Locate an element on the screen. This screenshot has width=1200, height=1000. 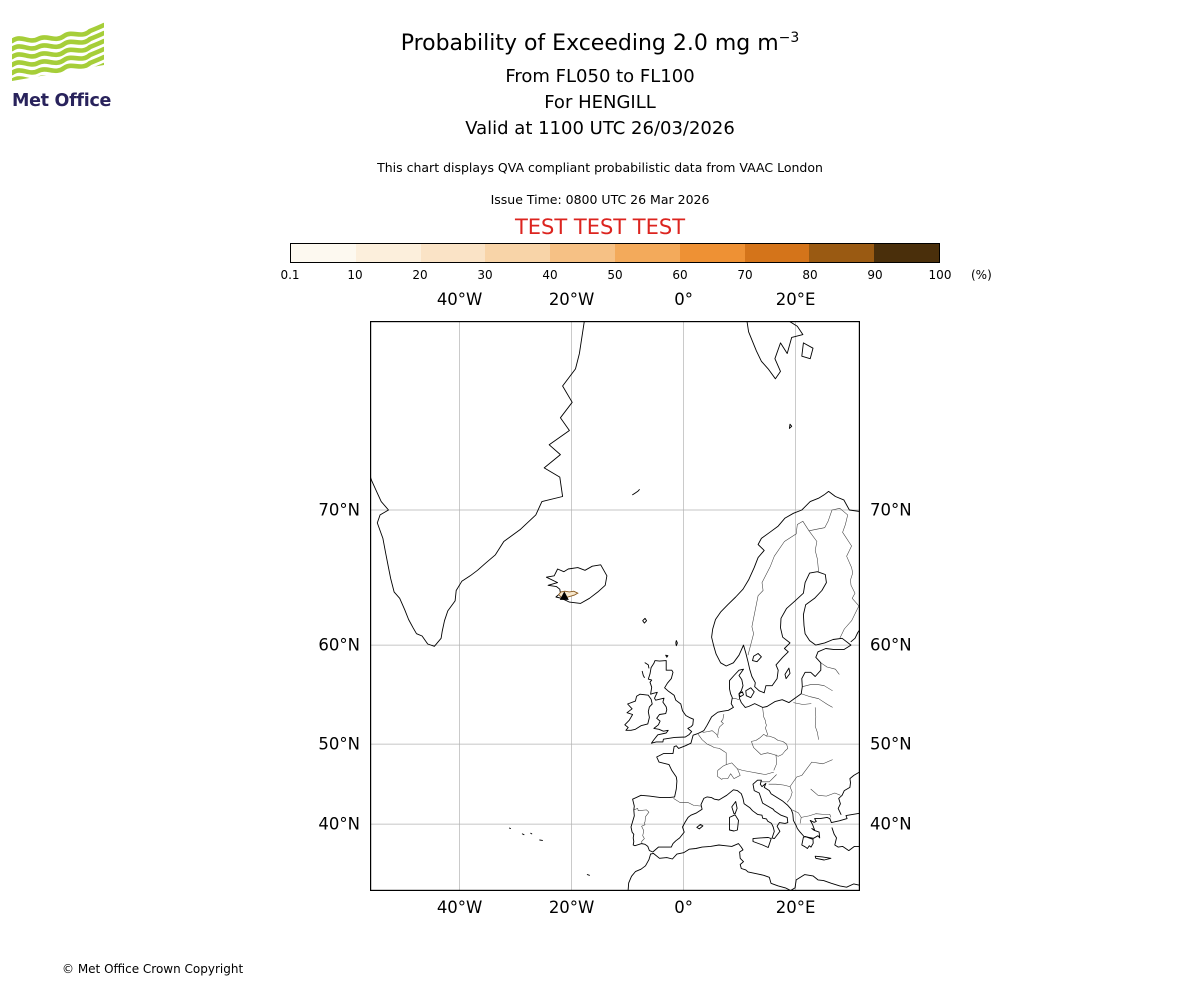
colorbar-tick-label: 10 is located at coordinates (355, 275).